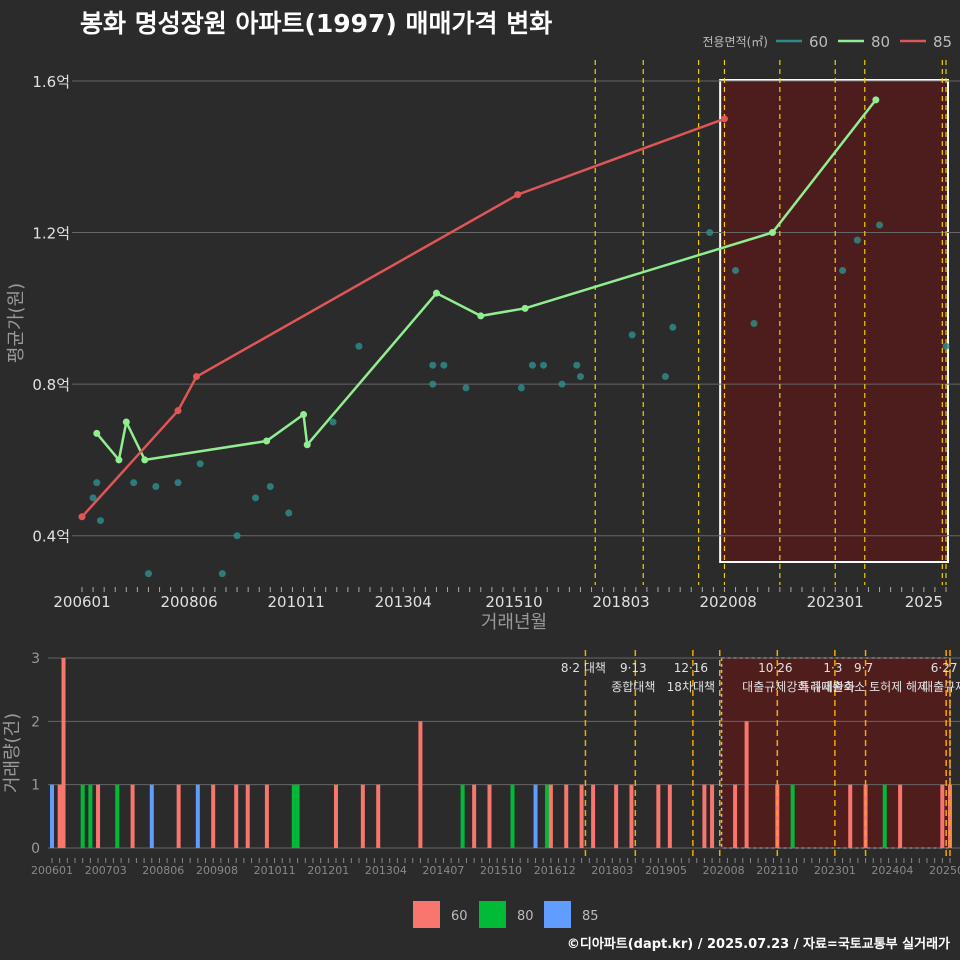 The height and width of the screenshot is (960, 960). Describe the element at coordinates (835, 602) in the screenshot. I see `x-tick-label: 202301` at that location.